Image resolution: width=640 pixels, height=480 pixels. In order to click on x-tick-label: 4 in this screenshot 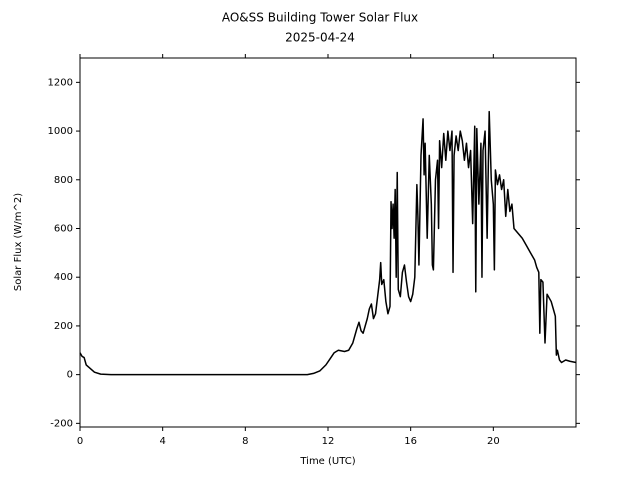, I will do `click(162, 441)`.